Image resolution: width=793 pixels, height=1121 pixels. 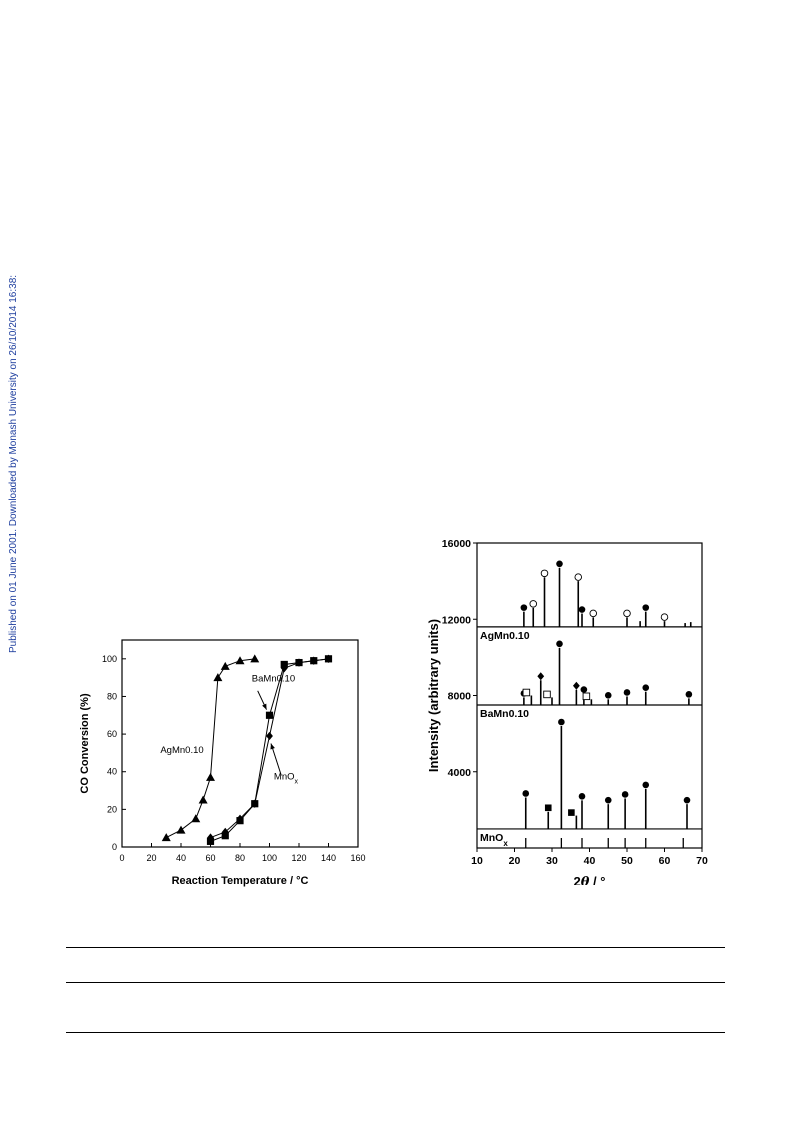 What do you see at coordinates (456, 620) in the screenshot?
I see `y-tick-label: 12000` at bounding box center [456, 620].